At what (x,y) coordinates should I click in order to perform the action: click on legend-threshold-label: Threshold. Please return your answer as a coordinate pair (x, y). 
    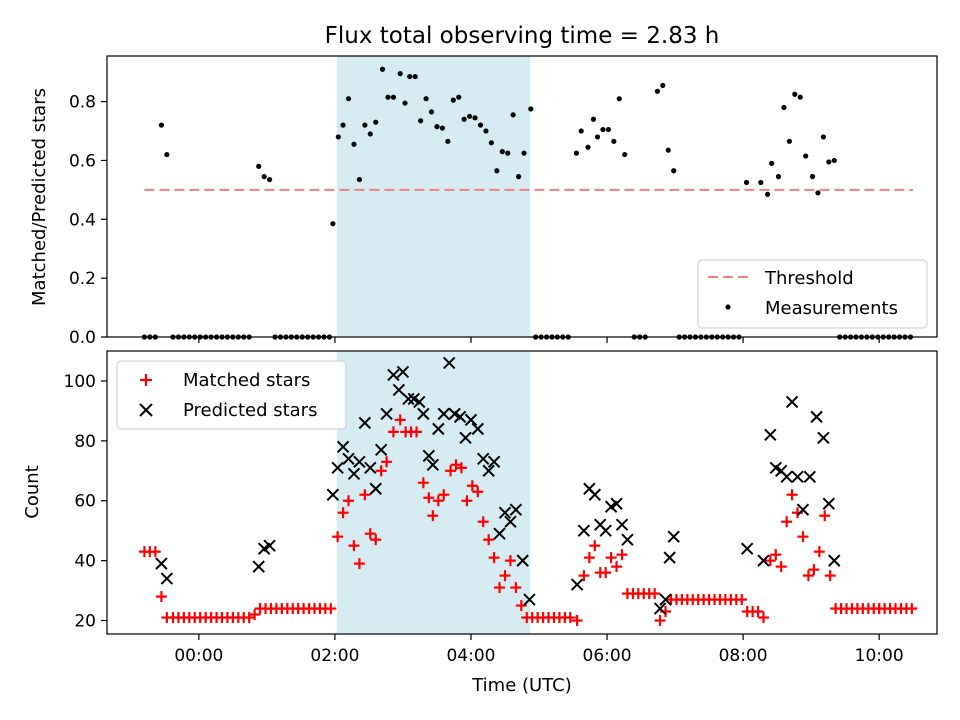
    Looking at the image, I should click on (809, 278).